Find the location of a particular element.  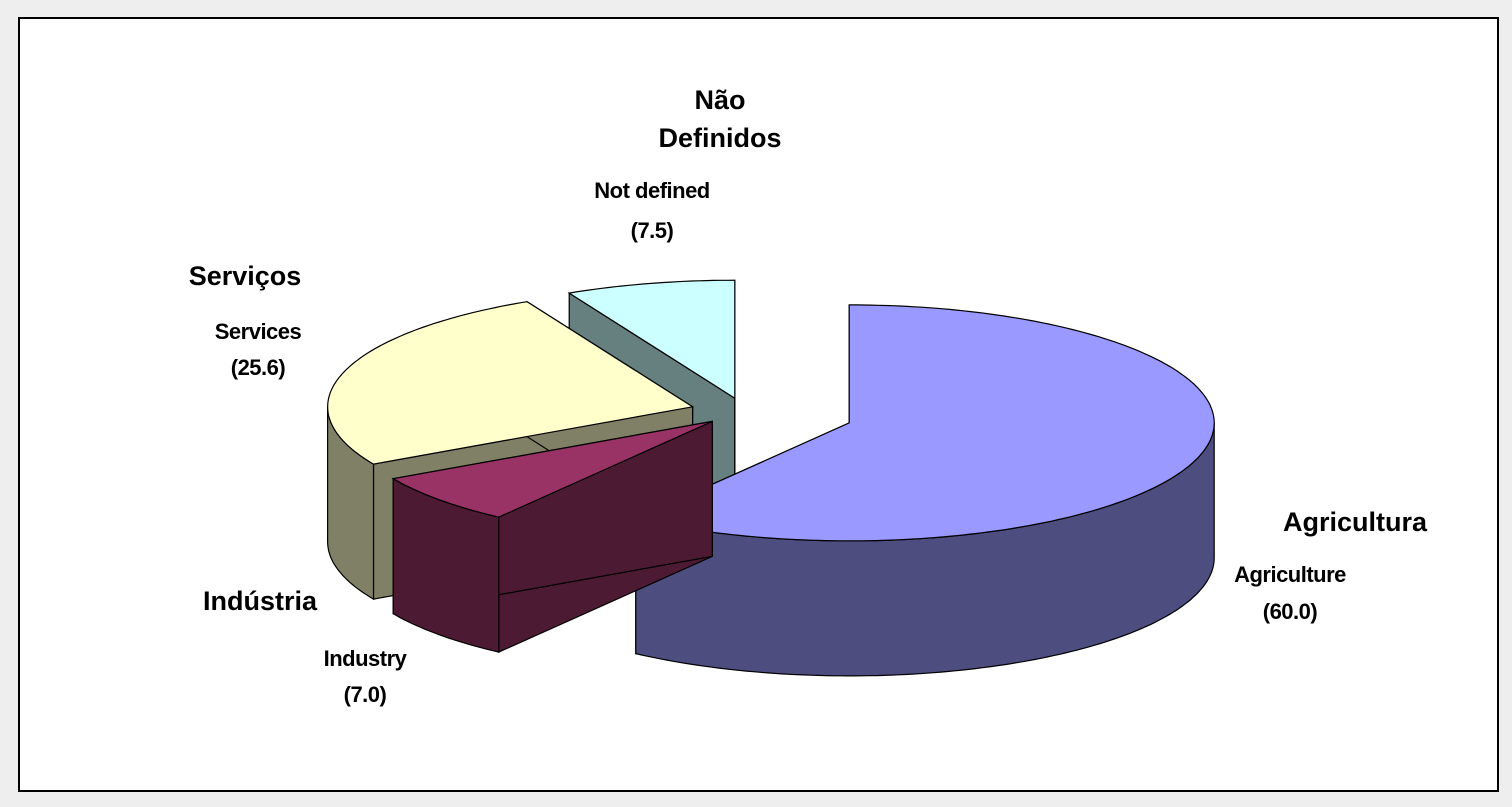

value-label: (7.0) is located at coordinates (365, 694).